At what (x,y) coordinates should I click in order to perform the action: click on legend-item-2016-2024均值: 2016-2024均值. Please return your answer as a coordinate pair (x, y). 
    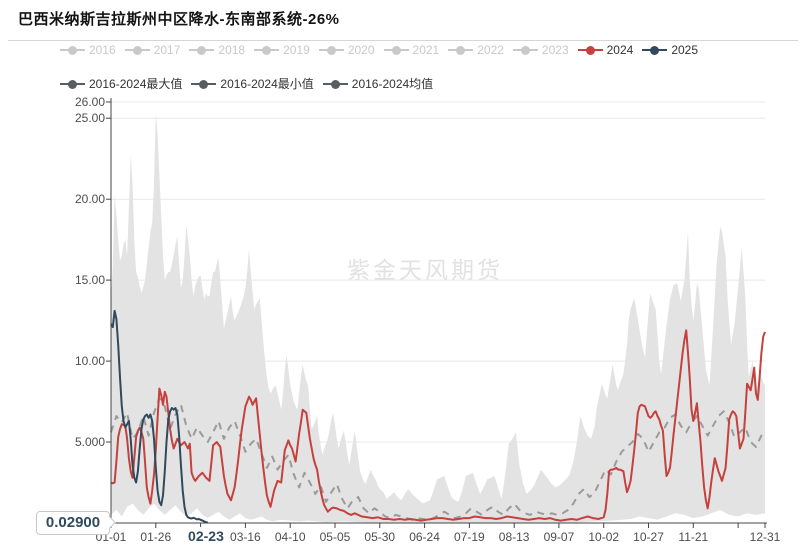
    Looking at the image, I should click on (378, 84).